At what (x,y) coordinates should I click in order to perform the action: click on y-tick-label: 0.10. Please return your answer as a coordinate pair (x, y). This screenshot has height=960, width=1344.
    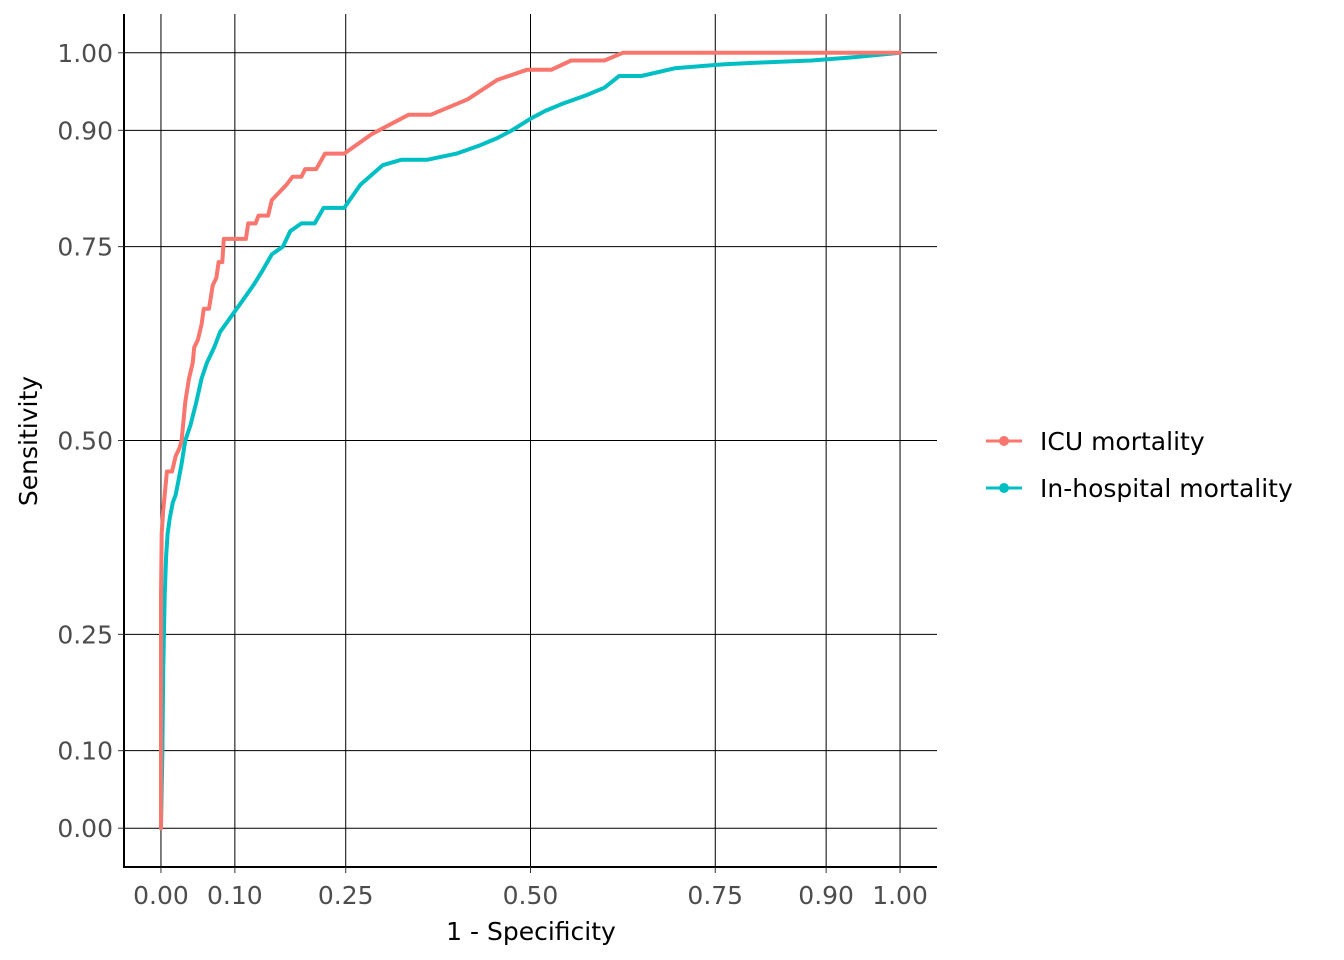
    Looking at the image, I should click on (85, 751).